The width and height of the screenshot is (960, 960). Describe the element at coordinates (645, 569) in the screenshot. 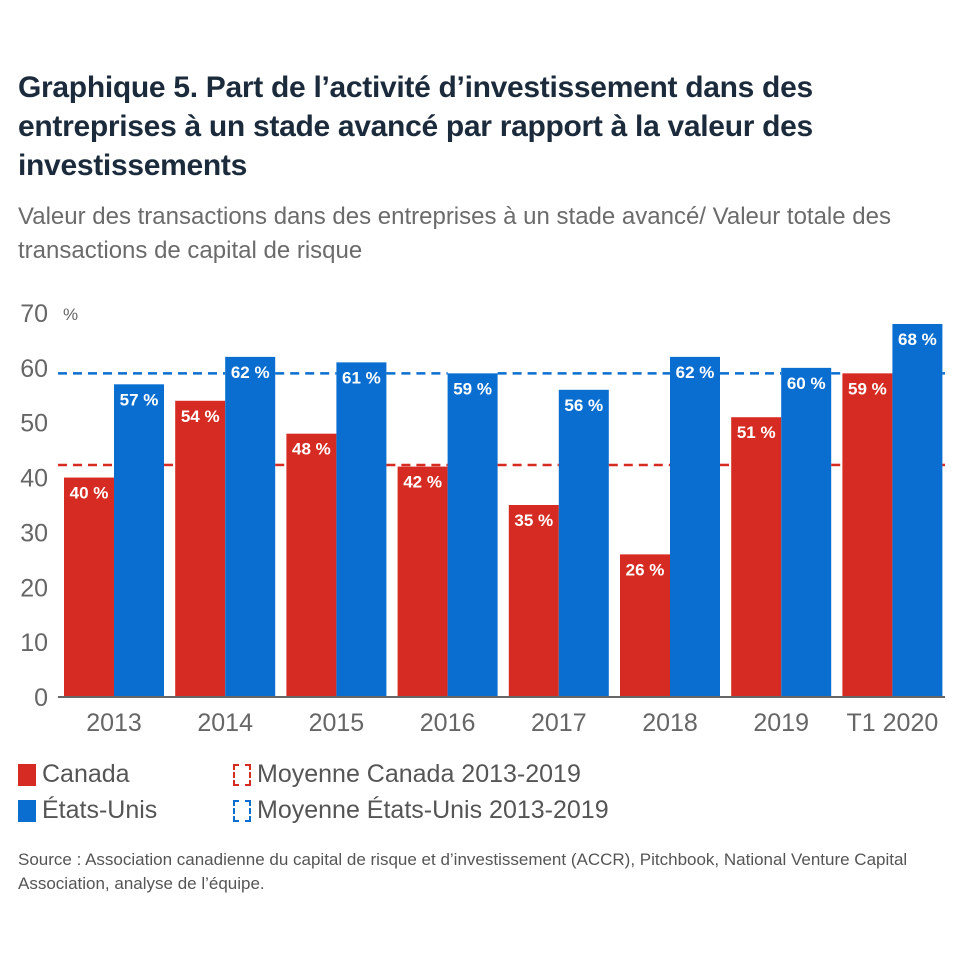

I see `data-label-canada: 26 %` at that location.